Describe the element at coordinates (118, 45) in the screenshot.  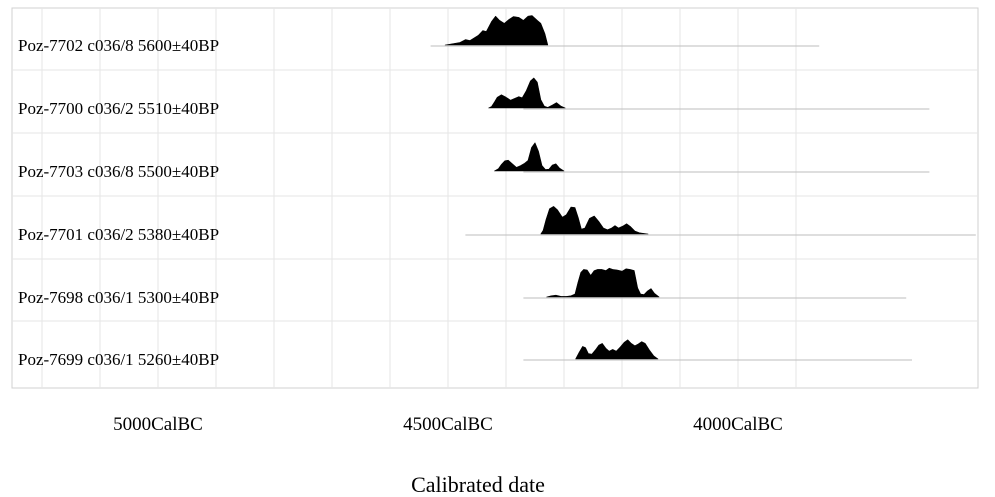
I see `sample-label: Poz-7702 c036/8 5600±40BP` at that location.